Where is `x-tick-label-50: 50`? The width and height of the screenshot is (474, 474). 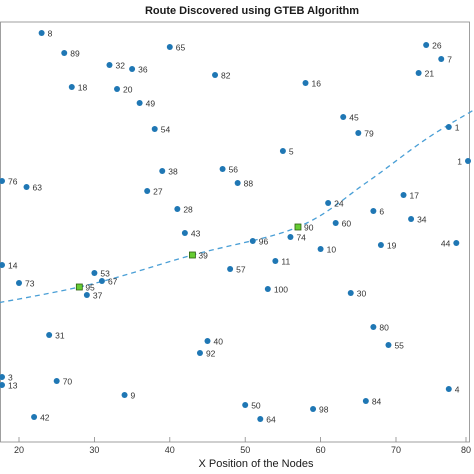
x-tick-label-50: 50 is located at coordinates (245, 450).